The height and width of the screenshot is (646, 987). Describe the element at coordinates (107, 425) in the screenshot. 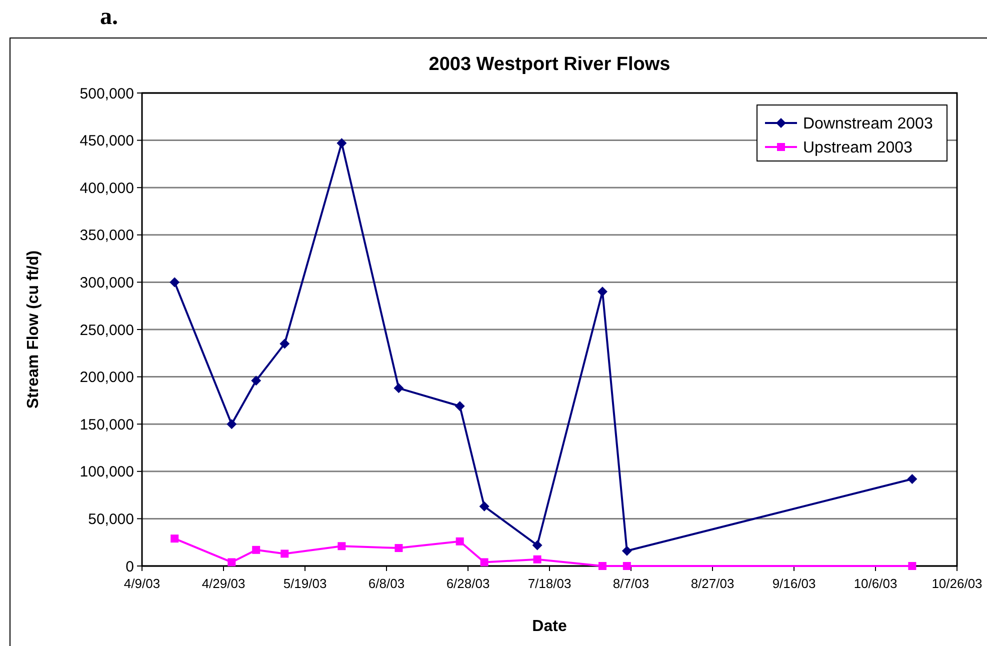

I see `y-tick-label: 150,000` at that location.